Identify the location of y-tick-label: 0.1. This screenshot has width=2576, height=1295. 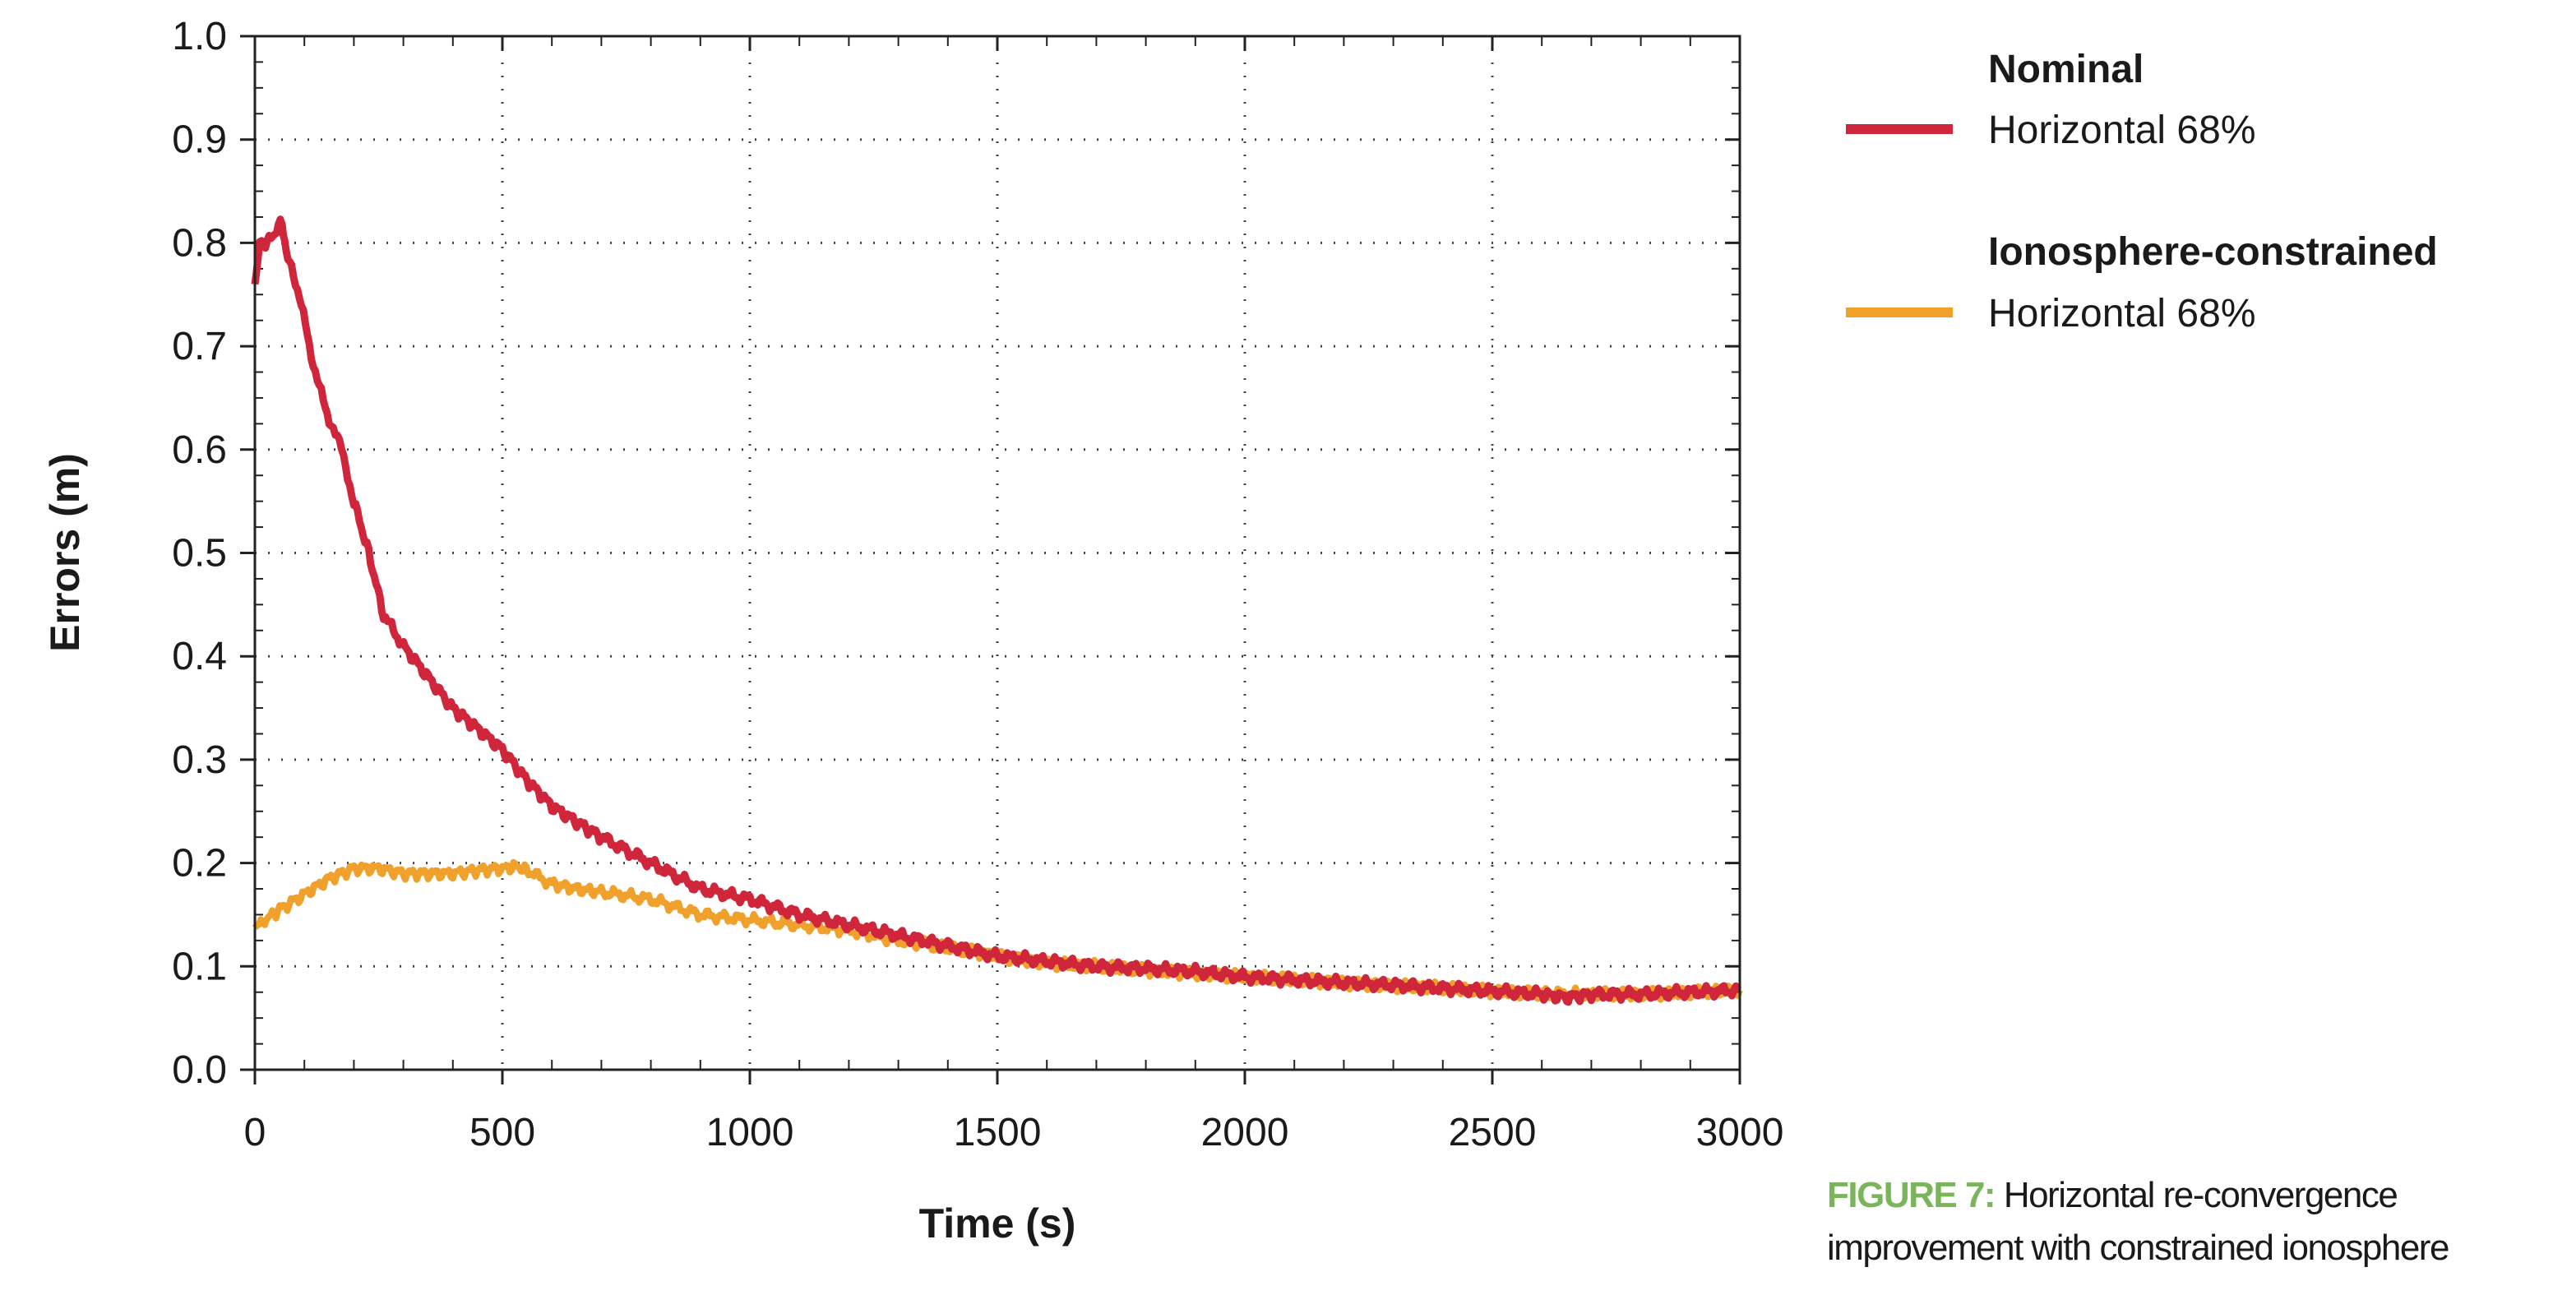
(199, 966).